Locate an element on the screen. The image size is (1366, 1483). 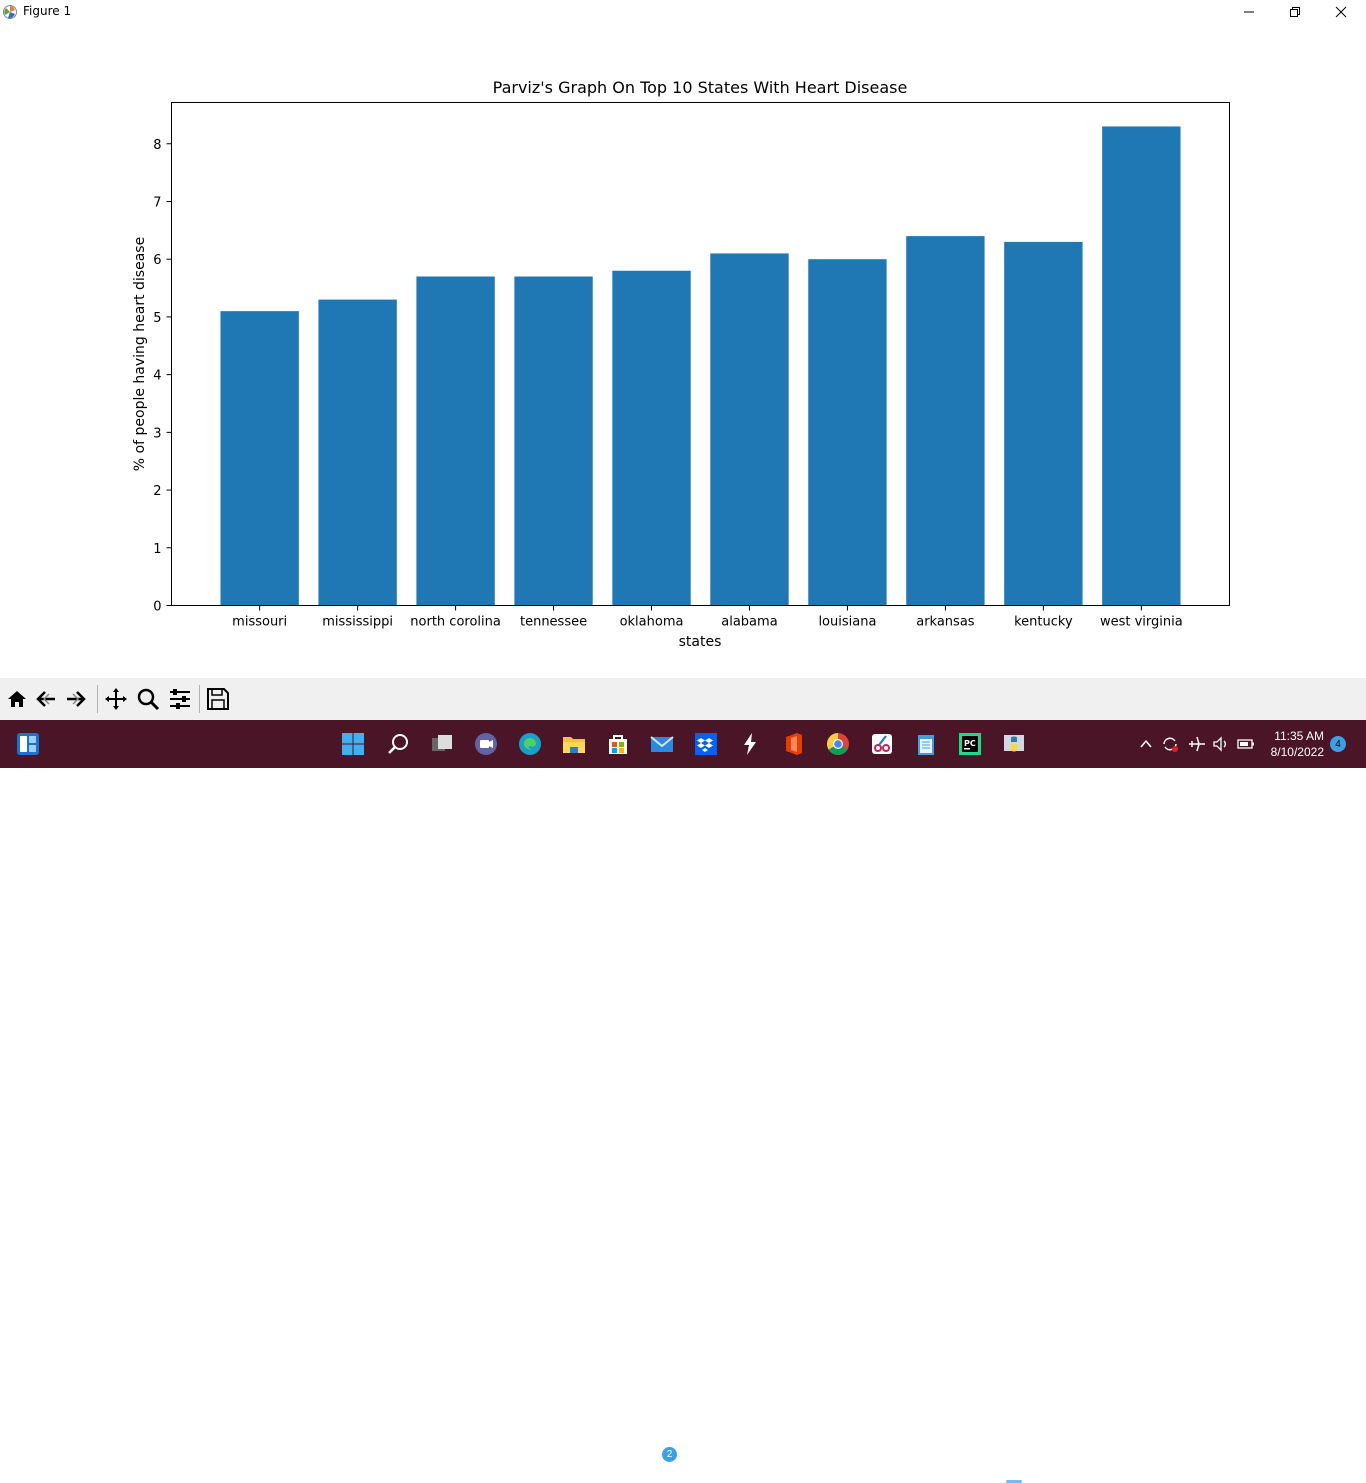
bar-mississippi is located at coordinates (357, 452).